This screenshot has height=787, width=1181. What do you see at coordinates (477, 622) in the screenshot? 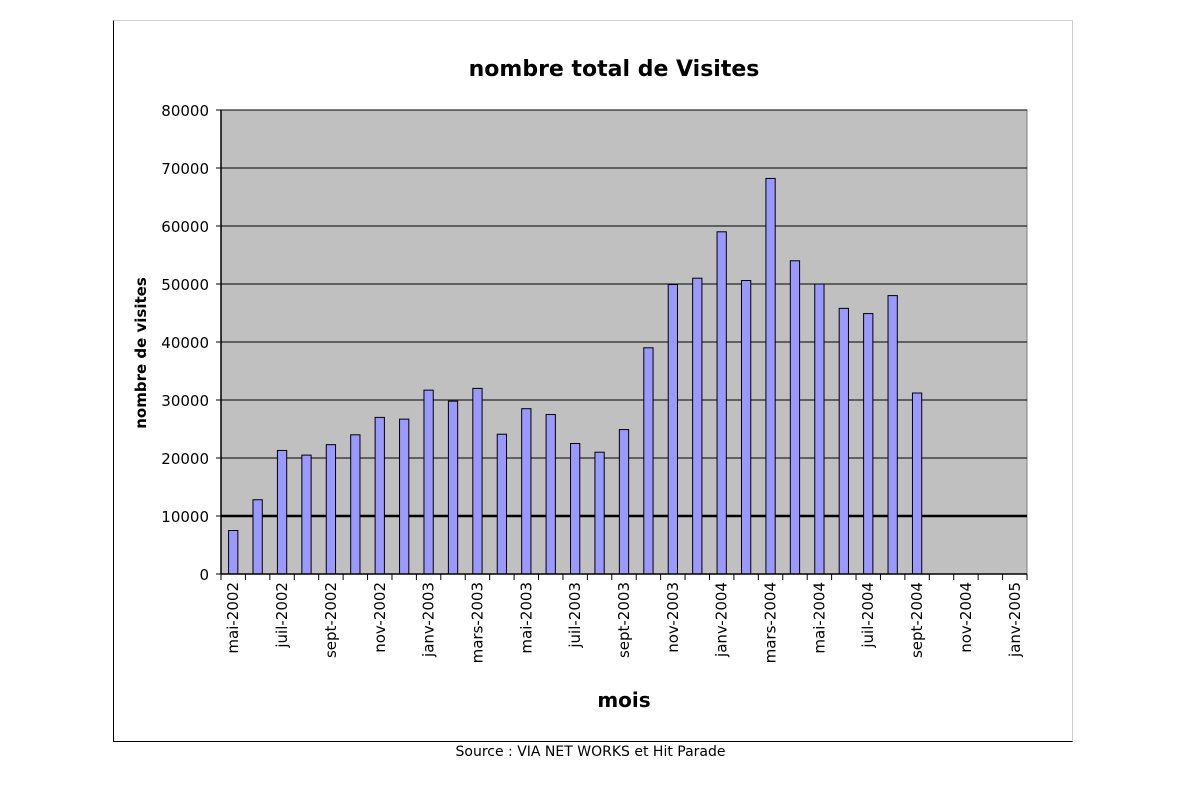
I see `x-tick-label: mars-2003` at bounding box center [477, 622].